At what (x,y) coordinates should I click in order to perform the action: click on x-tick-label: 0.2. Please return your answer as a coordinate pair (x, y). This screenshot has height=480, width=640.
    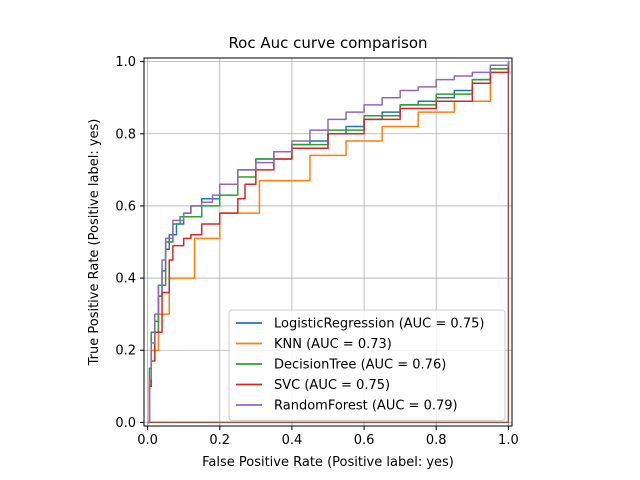
    Looking at the image, I should click on (219, 440).